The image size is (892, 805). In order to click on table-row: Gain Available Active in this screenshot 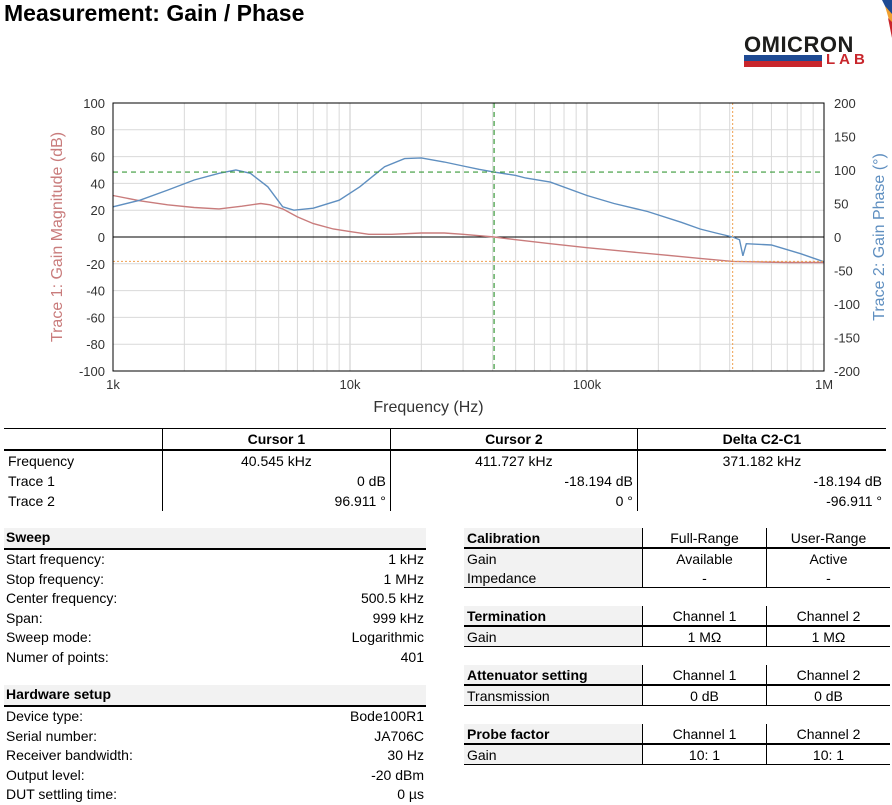, I will do `click(677, 558)`.